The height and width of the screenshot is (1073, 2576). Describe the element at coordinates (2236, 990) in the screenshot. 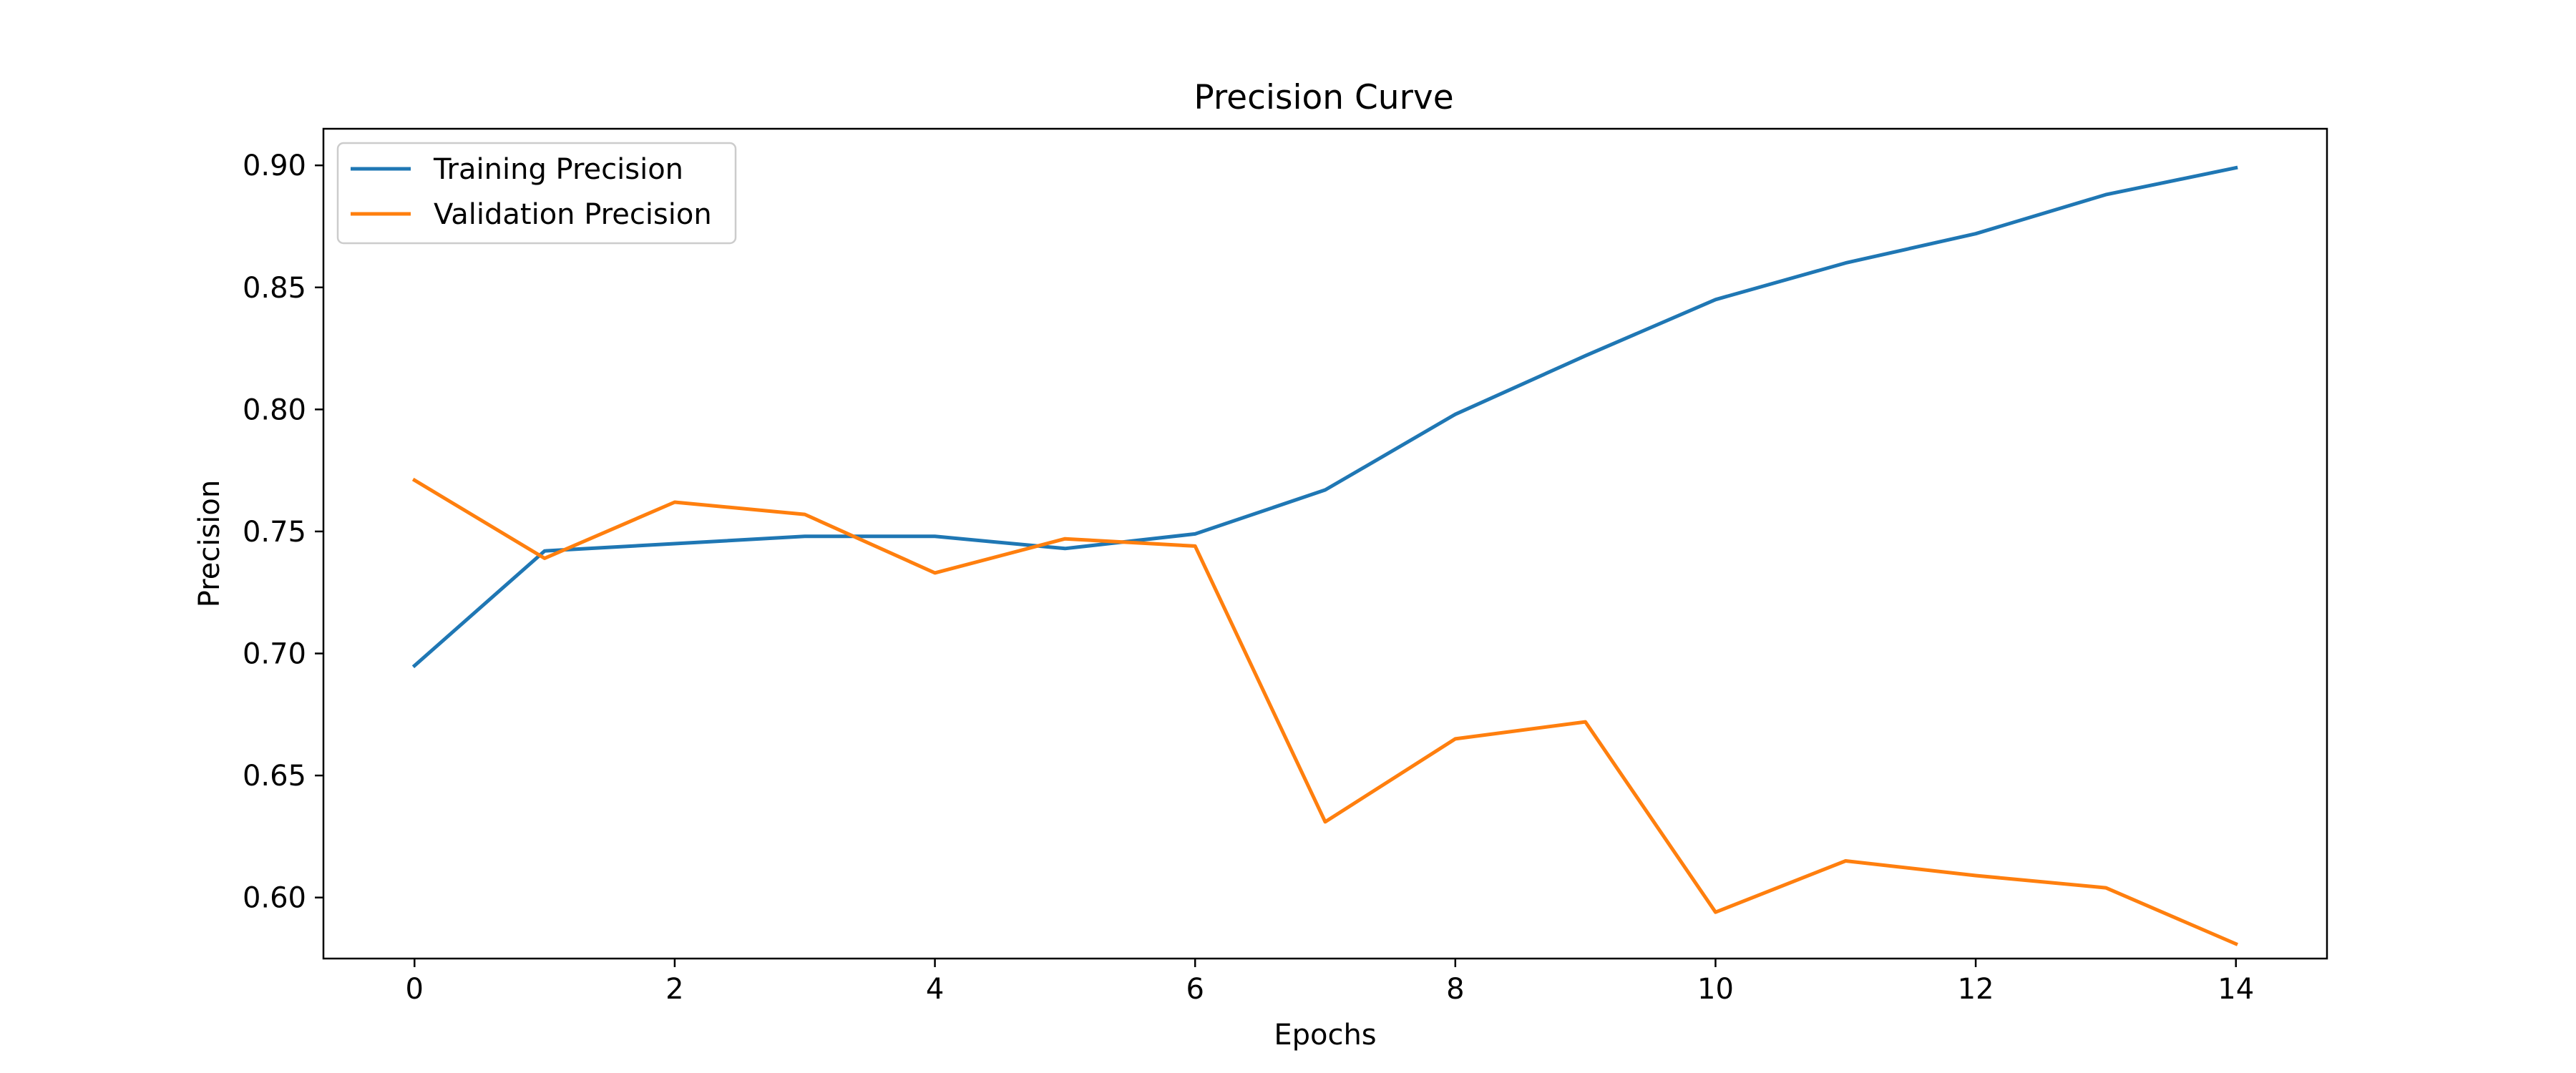

I see `x-tick-label: 14` at that location.